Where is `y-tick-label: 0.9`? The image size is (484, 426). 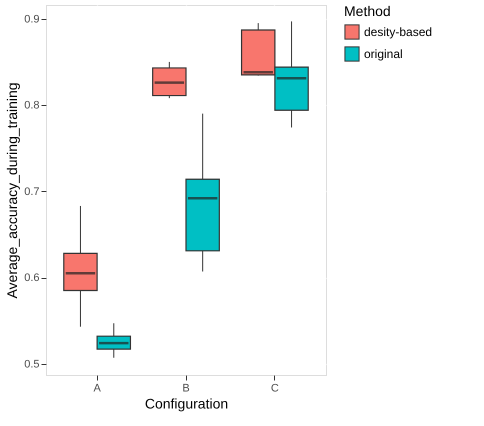 y-tick-label: 0.9 is located at coordinates (32, 19).